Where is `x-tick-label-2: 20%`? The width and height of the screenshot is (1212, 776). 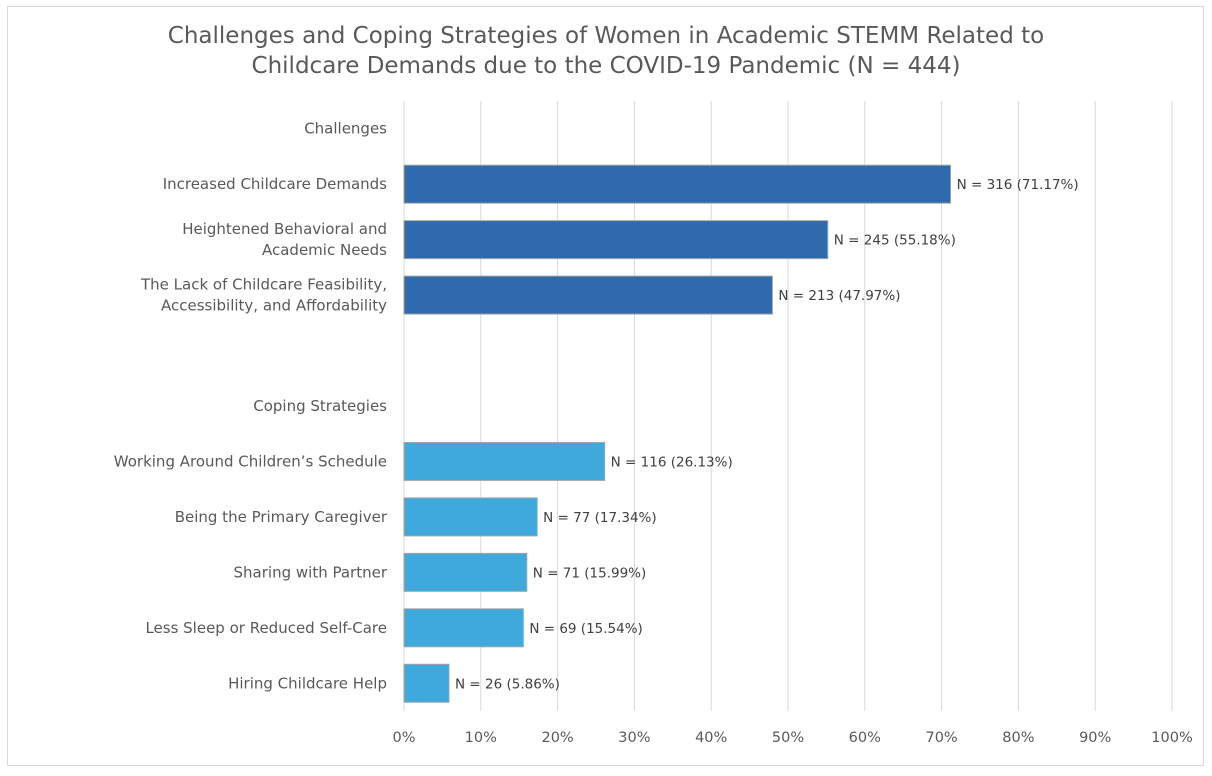
x-tick-label-2: 20% is located at coordinates (557, 738).